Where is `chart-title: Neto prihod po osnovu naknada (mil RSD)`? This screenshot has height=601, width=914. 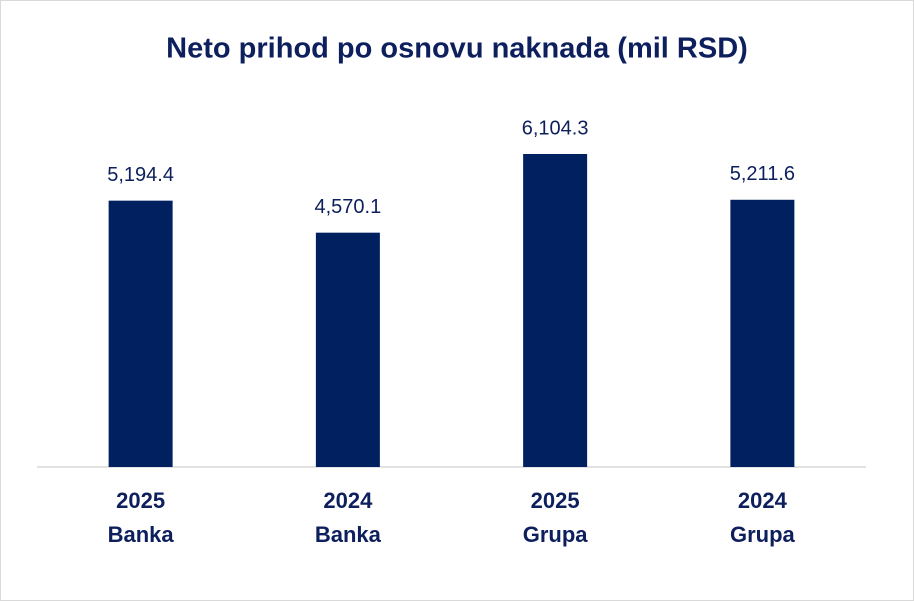
chart-title: Neto prihod po osnovu naknada (mil RSD) is located at coordinates (457, 49).